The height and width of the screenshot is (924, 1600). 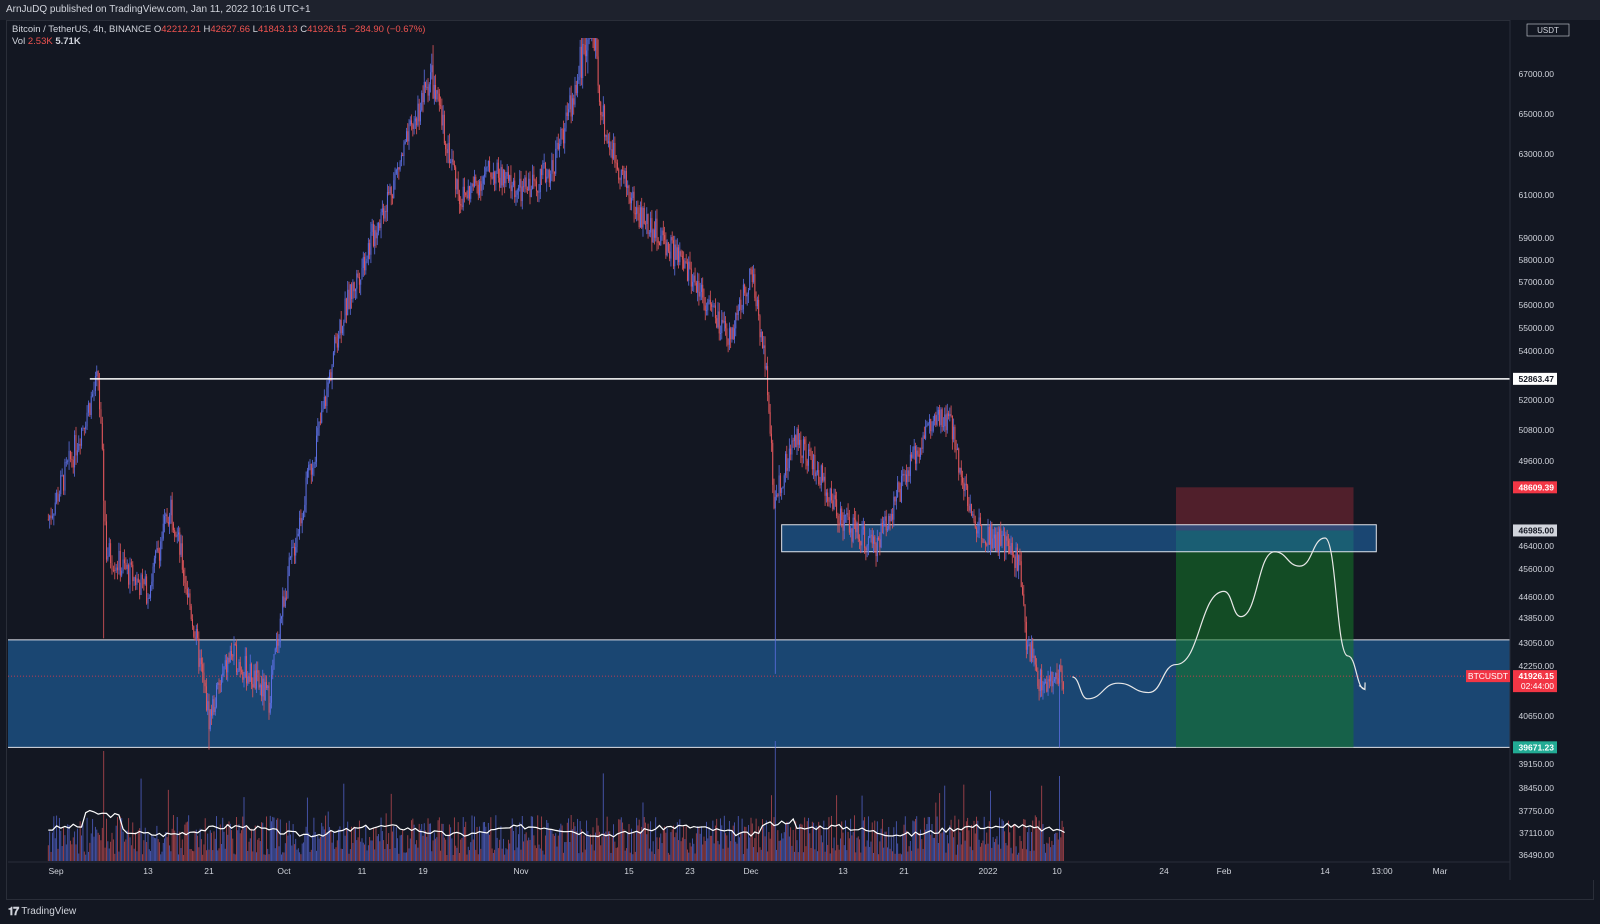 I want to click on symbol-tag-label: BTCUSDT, so click(x=1488, y=676).